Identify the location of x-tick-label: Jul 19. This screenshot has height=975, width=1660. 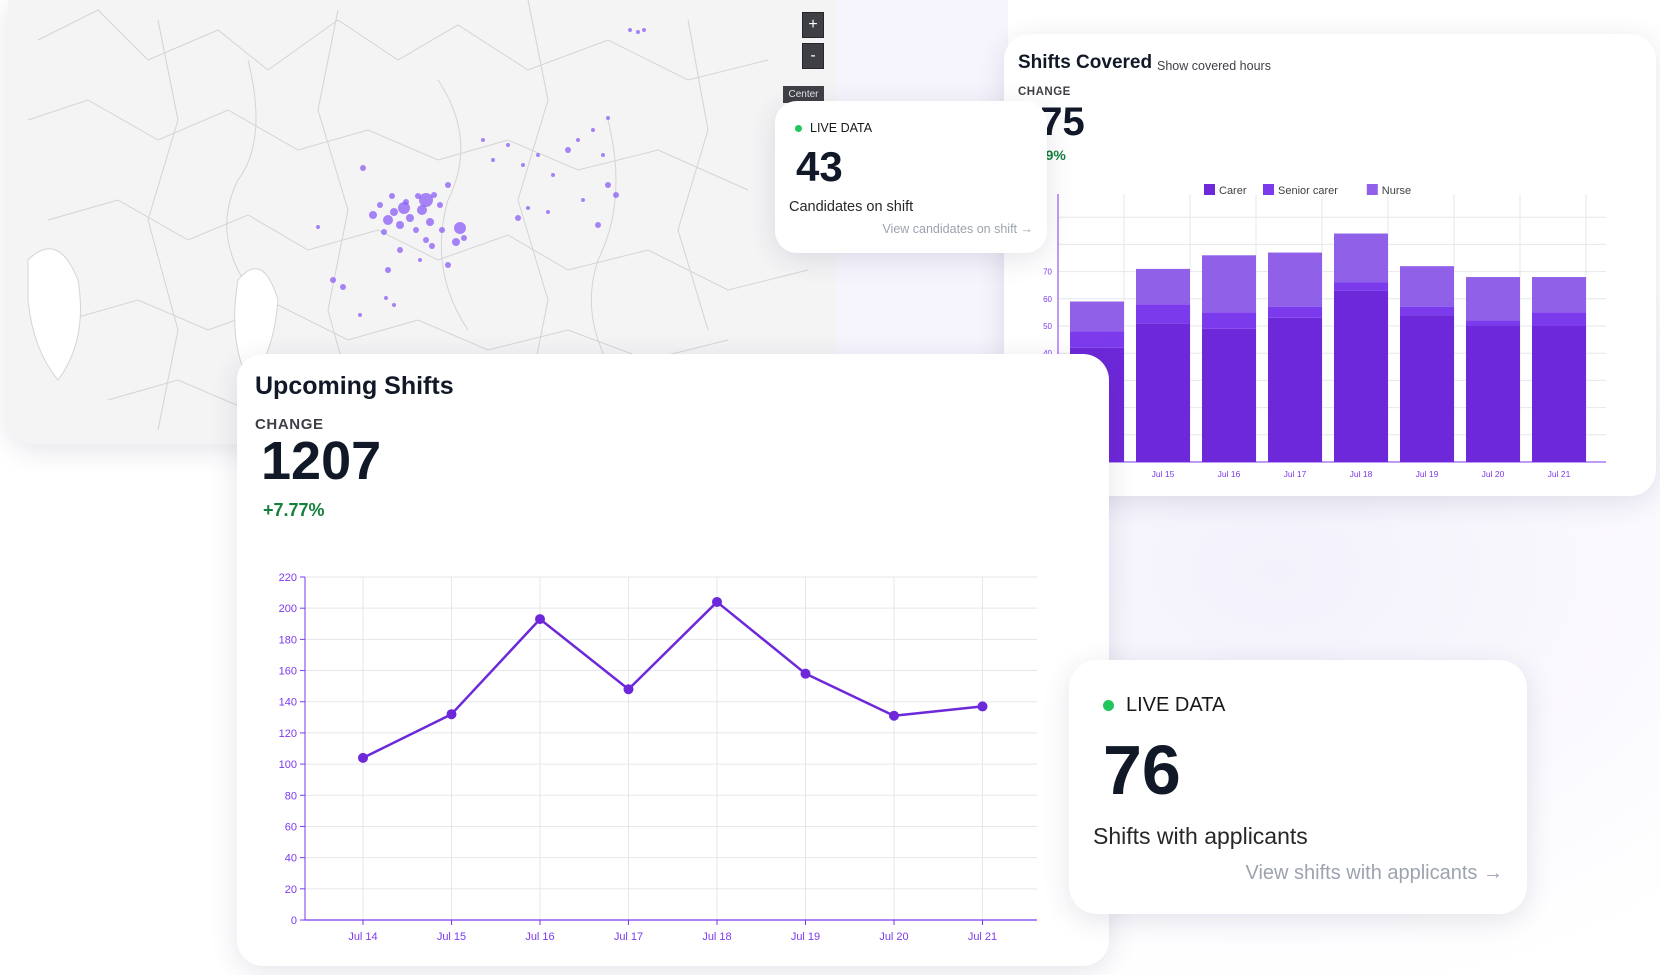
(1427, 474).